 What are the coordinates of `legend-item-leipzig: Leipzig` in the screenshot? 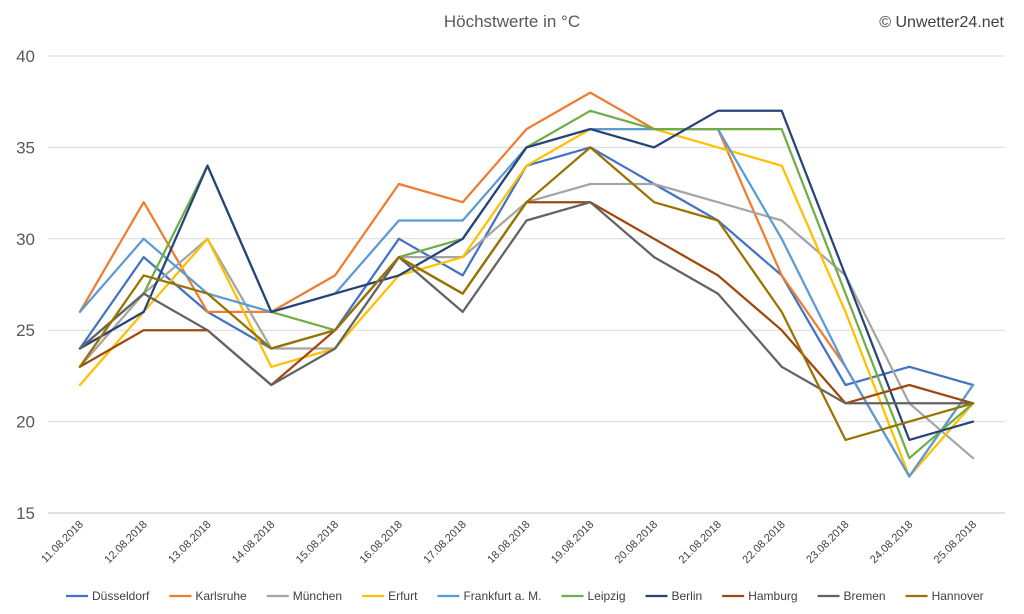 It's located at (593, 596).